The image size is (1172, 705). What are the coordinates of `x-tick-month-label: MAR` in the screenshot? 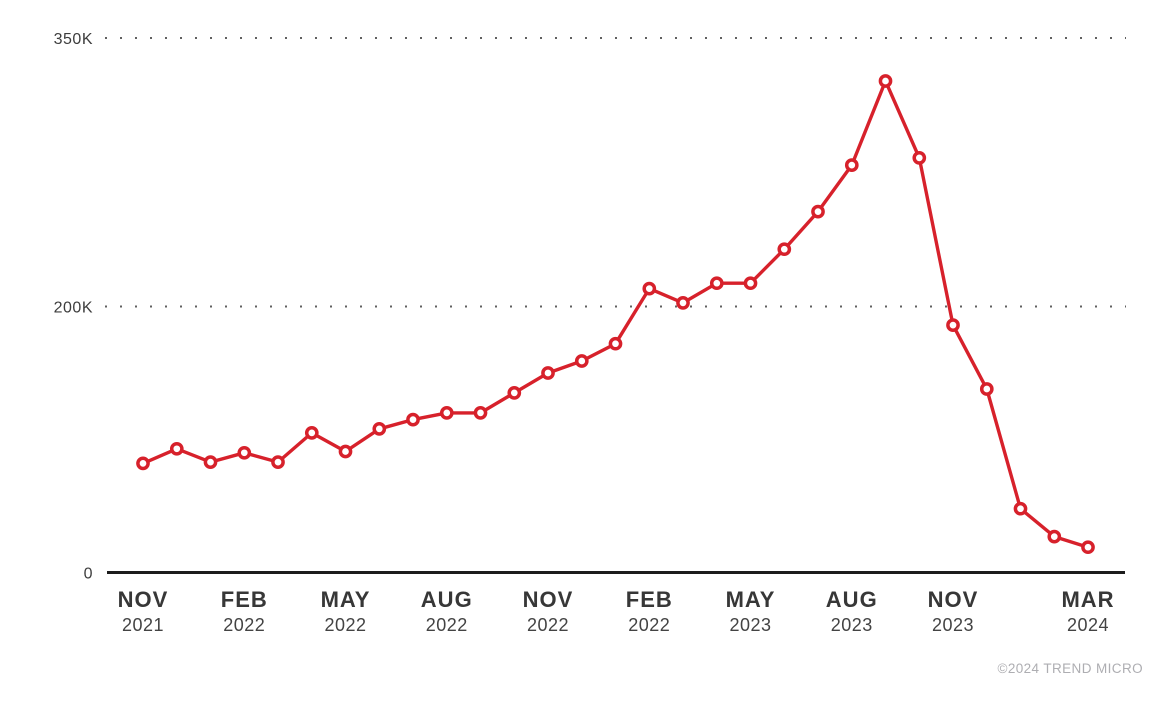 It's located at (1087, 599).